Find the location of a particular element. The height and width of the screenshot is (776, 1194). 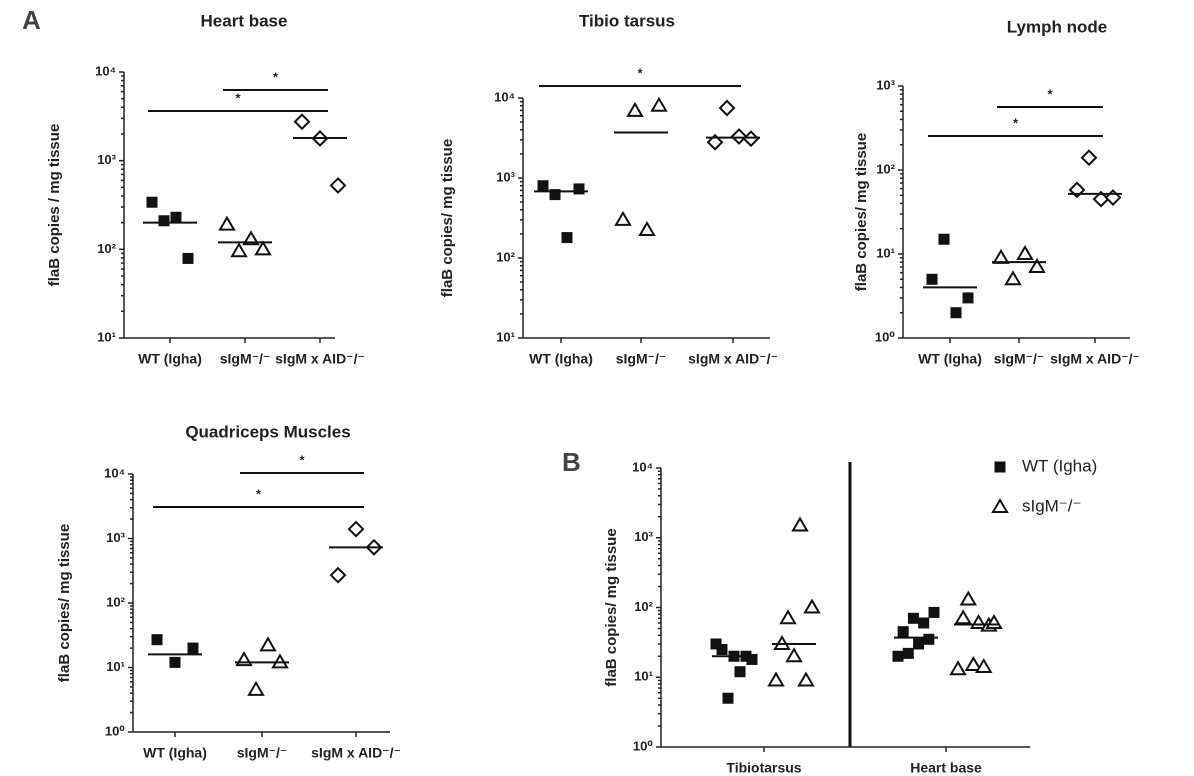

panel-label: A is located at coordinates (31, 20).